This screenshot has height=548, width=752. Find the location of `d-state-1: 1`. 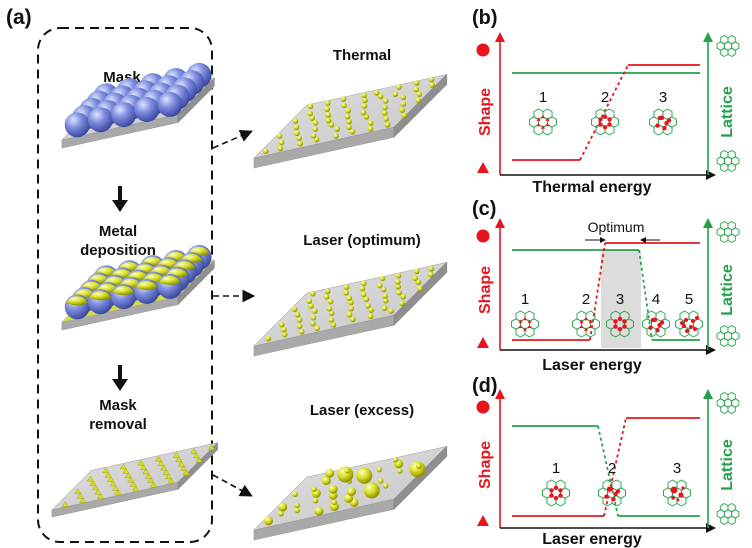

d-state-1: 1 is located at coordinates (556, 468).